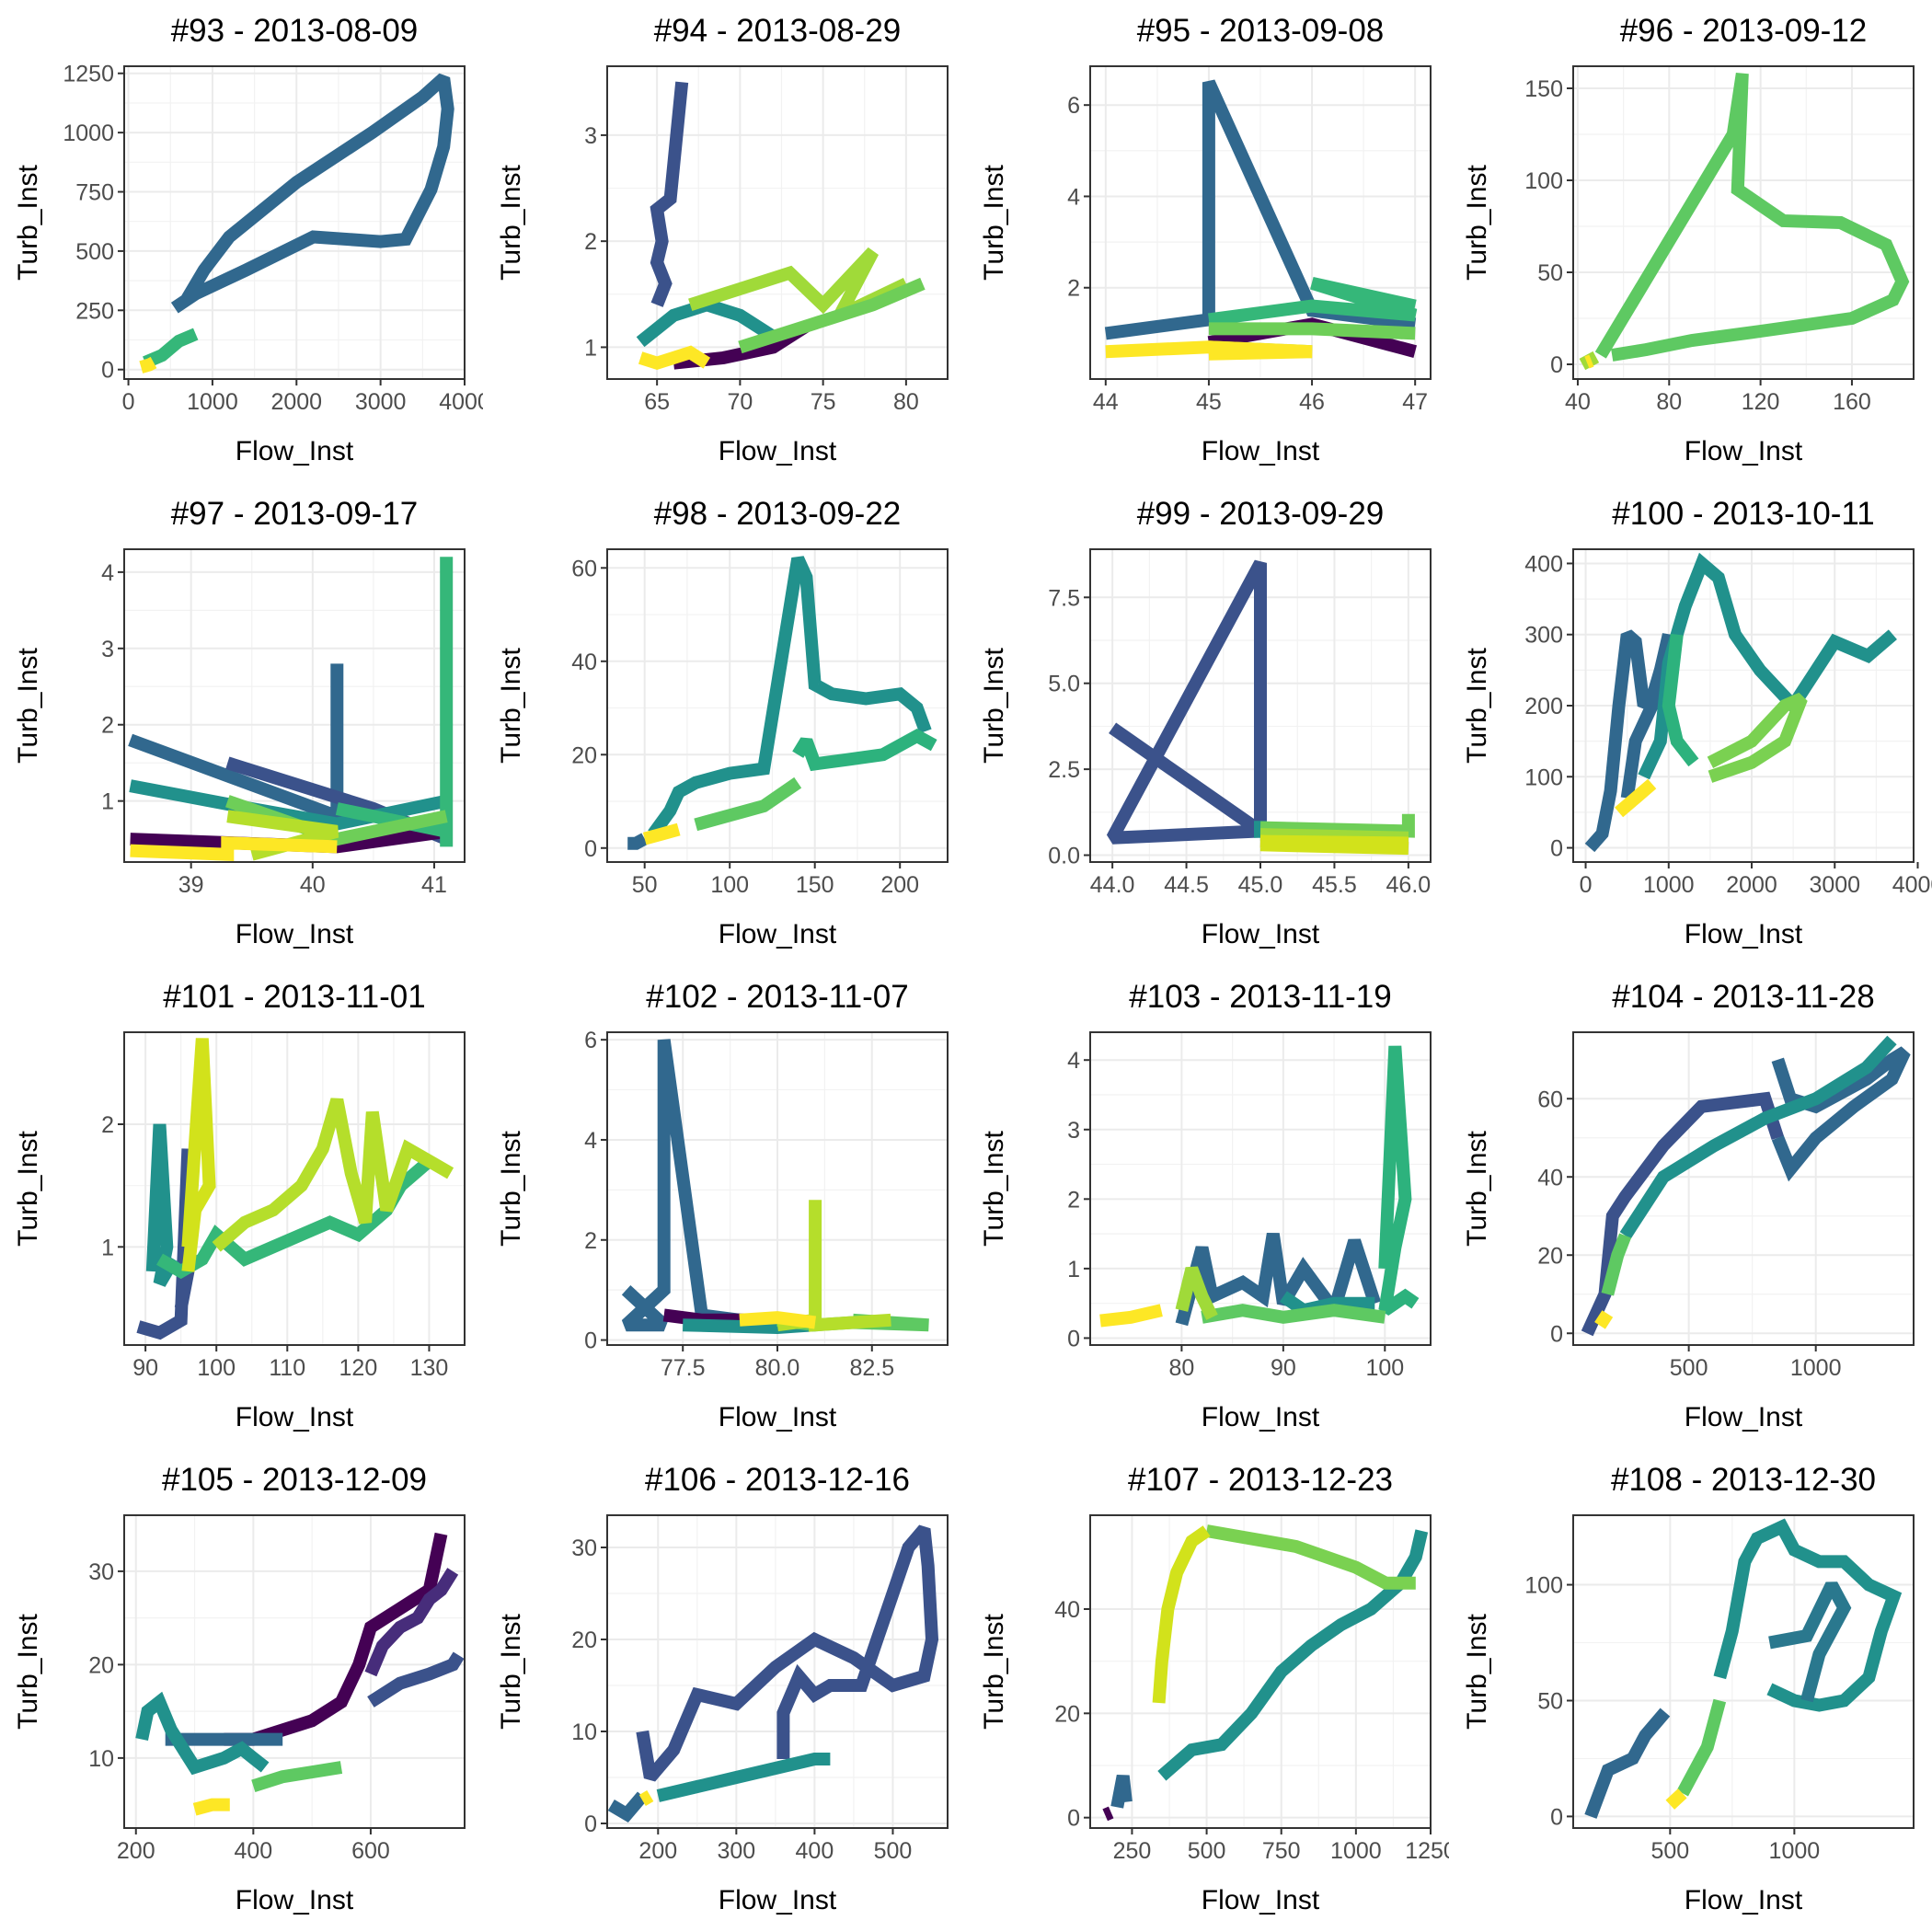 The image size is (1932, 1932). What do you see at coordinates (370, 1851) in the screenshot?
I see `x-tick-label: 600` at bounding box center [370, 1851].